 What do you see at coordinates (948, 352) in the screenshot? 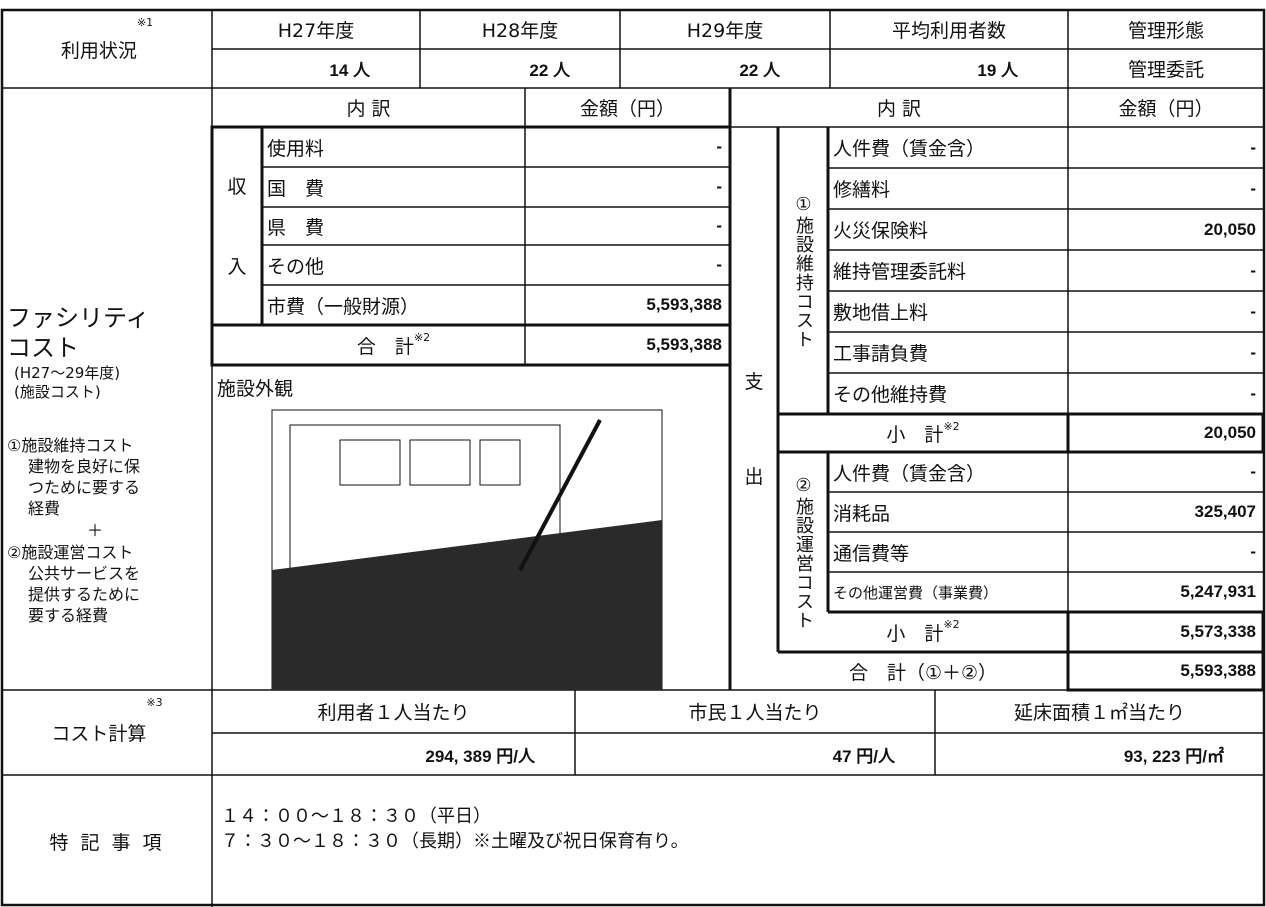
I see `expense-item: 工事請負費` at bounding box center [948, 352].